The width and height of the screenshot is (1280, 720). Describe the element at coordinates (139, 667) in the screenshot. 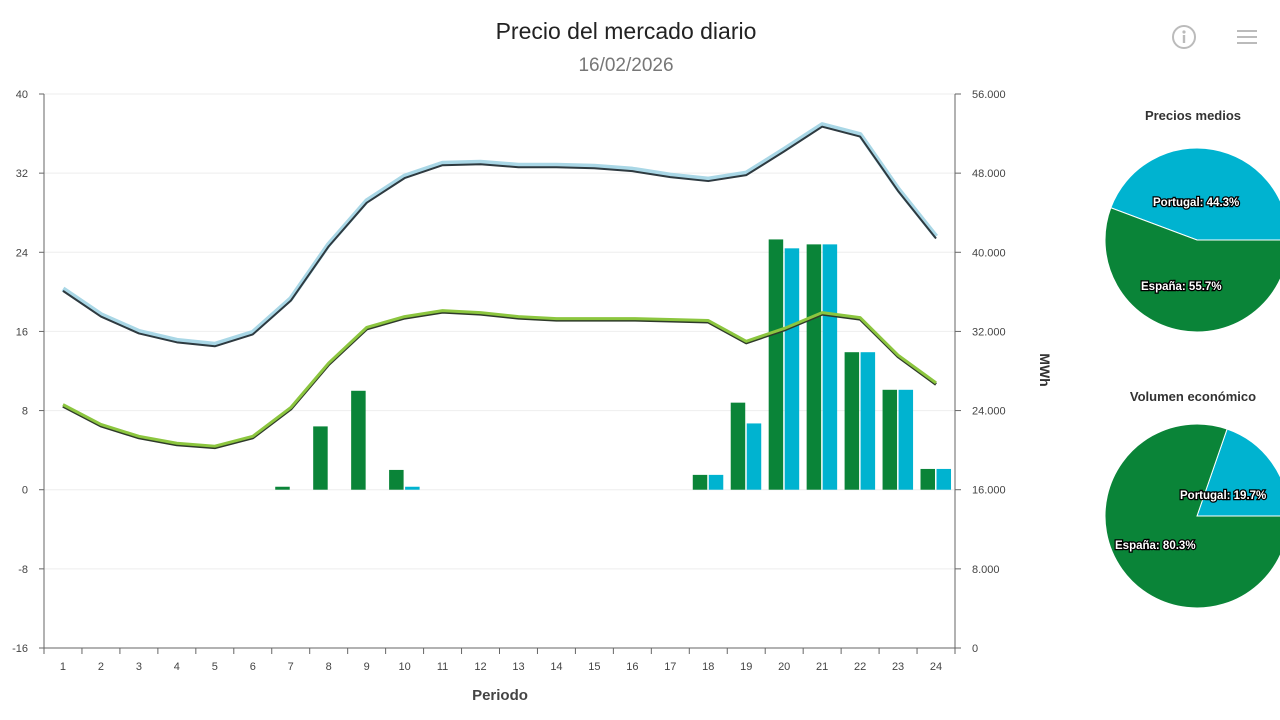

I see `x-tick-label: 3` at that location.